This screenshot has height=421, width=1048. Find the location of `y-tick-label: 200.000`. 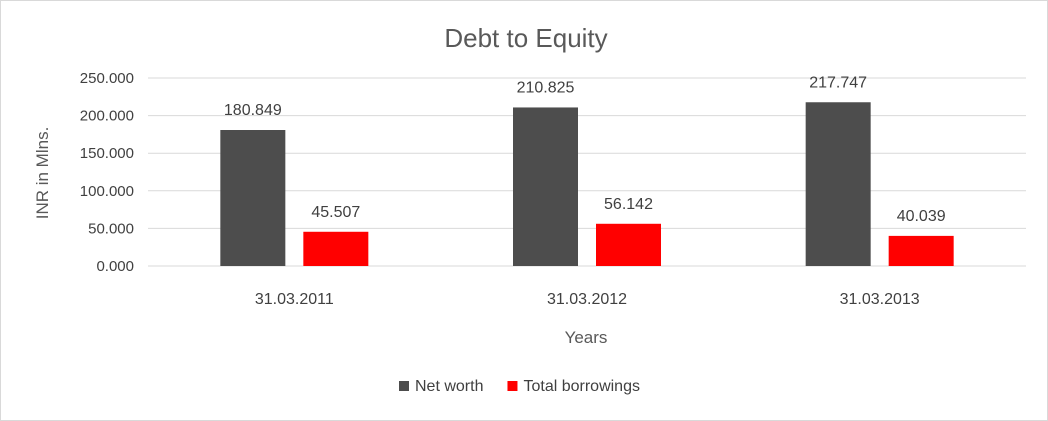

y-tick-label: 200.000 is located at coordinates (107, 116).